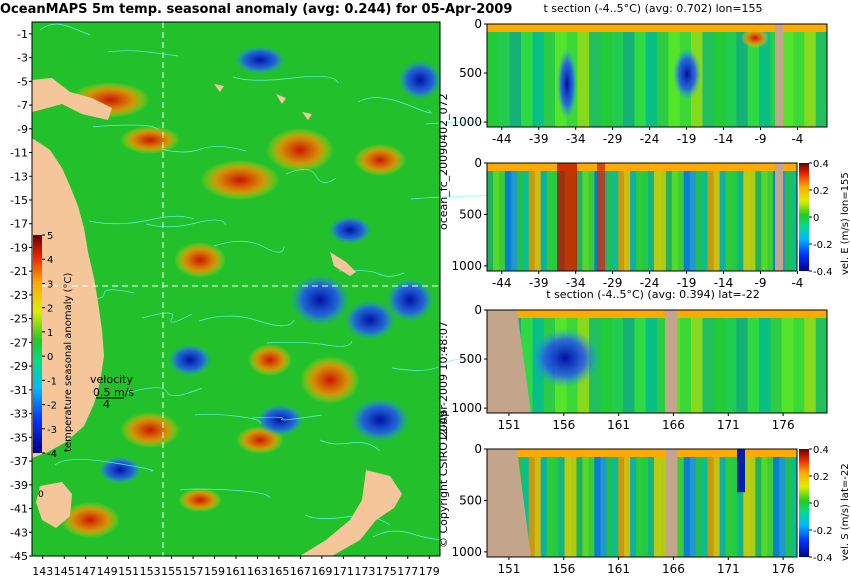  What do you see at coordinates (804, 503) in the screenshot?
I see `vel-s-colorbar-bar` at bounding box center [804, 503].